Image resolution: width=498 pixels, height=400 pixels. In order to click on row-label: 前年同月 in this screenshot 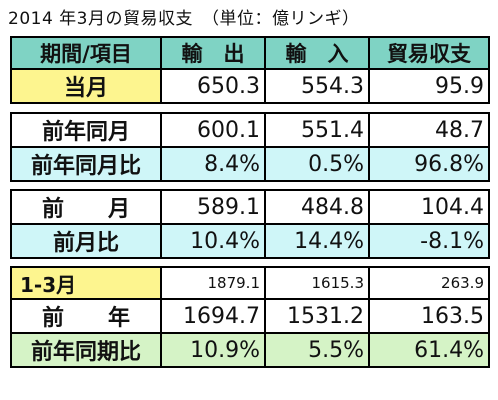, I will do `click(86, 130)`.